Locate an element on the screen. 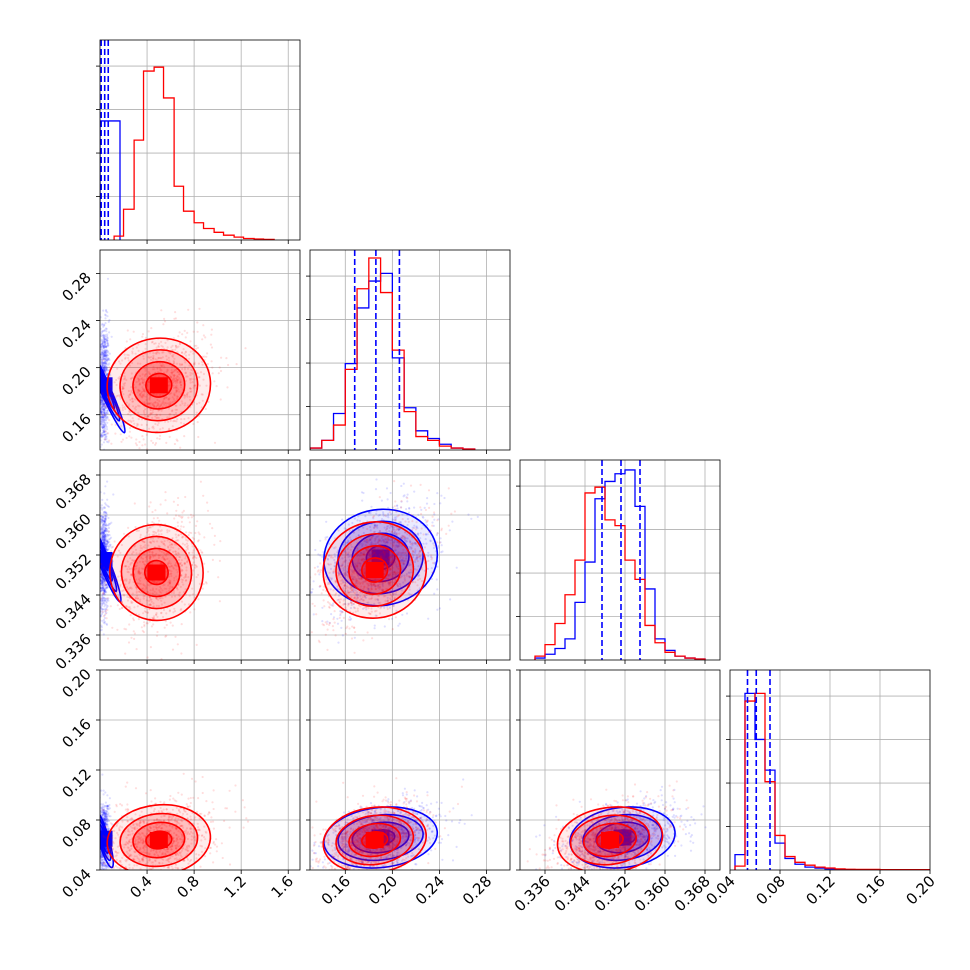 The height and width of the screenshot is (970, 970). y-tick-label: 0.344 is located at coordinates (73, 611).